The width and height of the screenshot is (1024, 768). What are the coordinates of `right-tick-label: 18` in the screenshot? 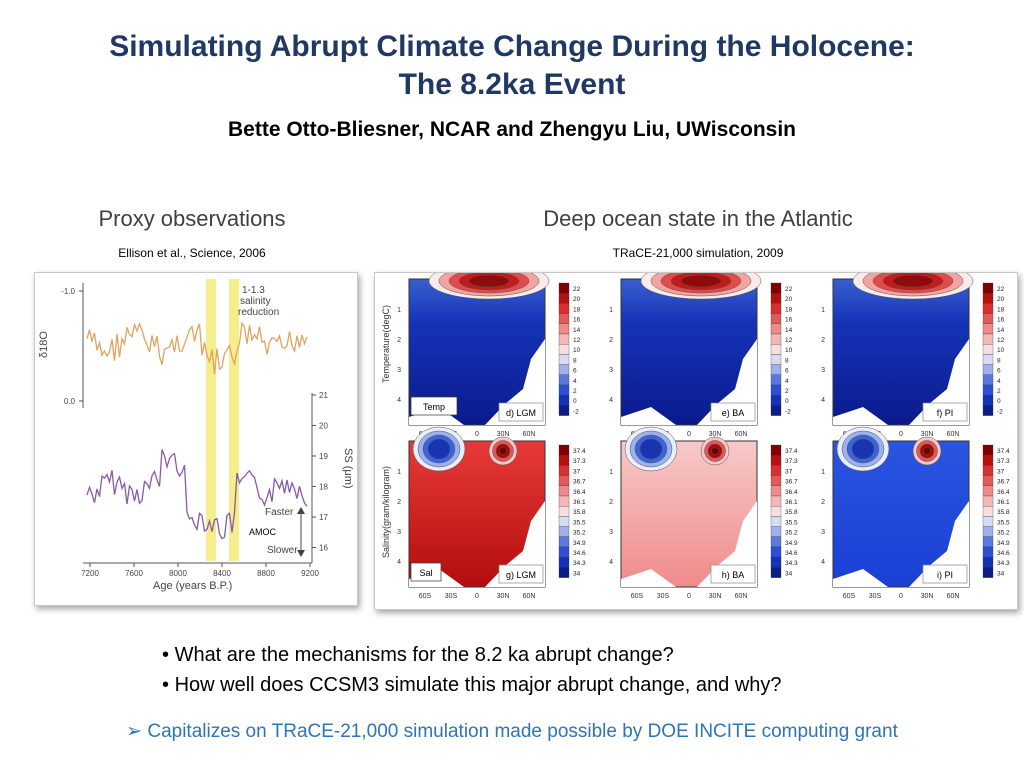 It's located at (323, 487).